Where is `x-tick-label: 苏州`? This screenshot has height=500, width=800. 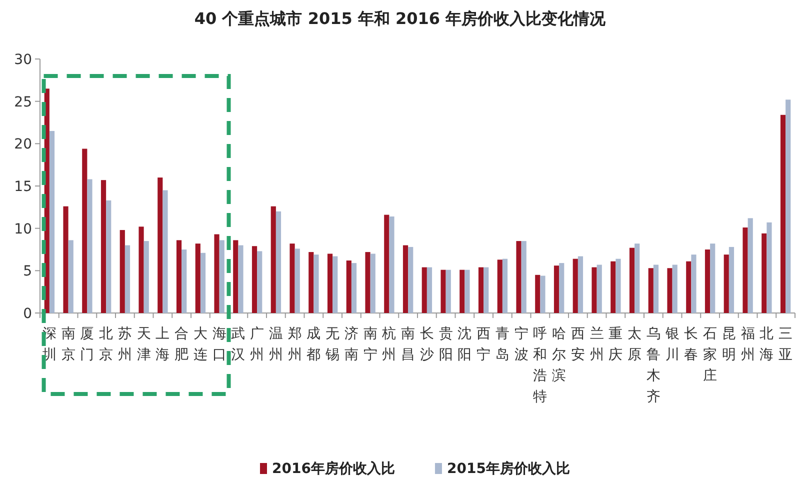
x-tick-label: 苏州 is located at coordinates (125, 344).